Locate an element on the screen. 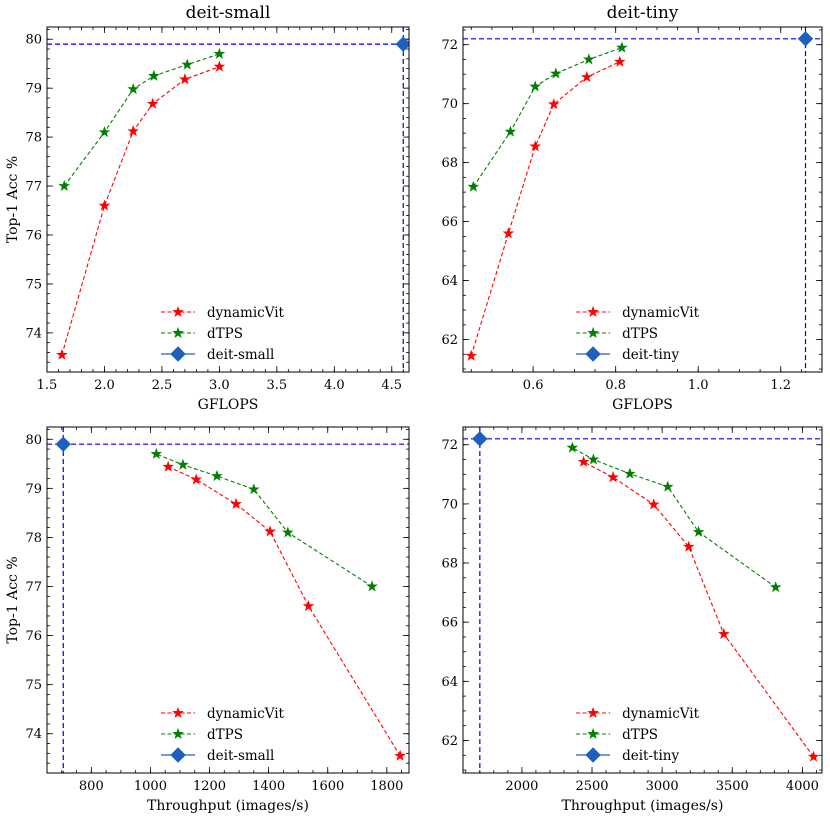  x-tick-label: 3.5 is located at coordinates (276, 385).